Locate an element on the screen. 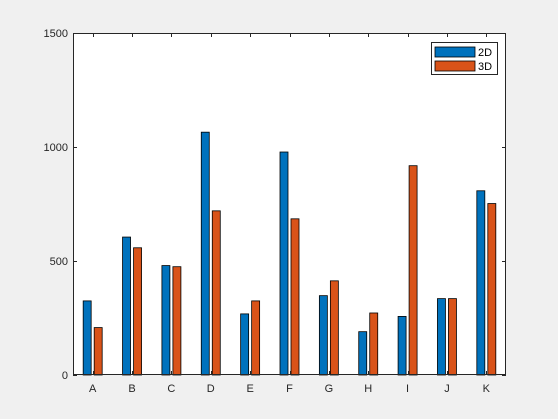  x-tick-label: B is located at coordinates (131, 389).